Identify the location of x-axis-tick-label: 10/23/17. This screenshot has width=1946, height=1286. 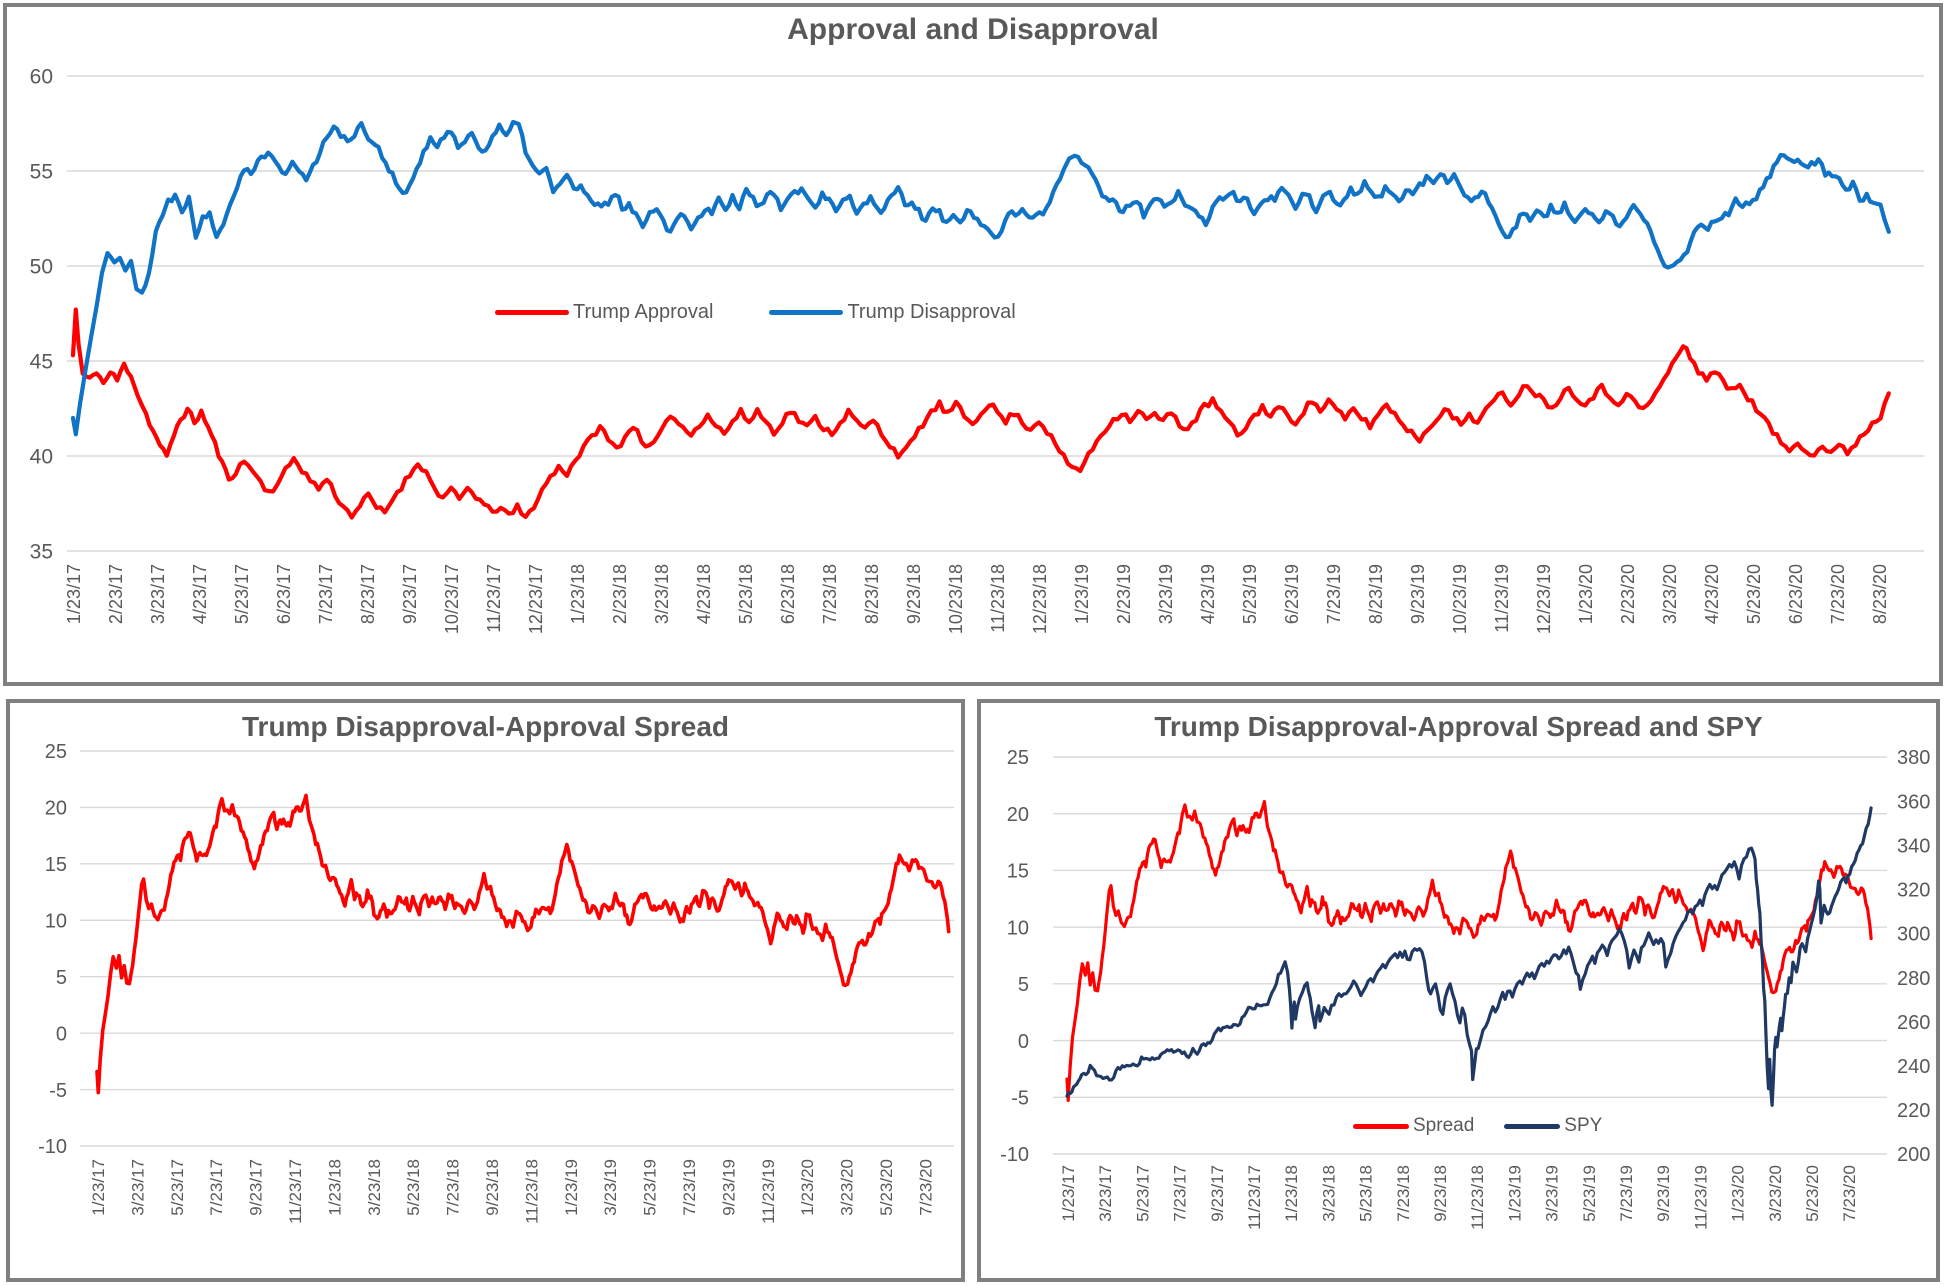
(452, 599).